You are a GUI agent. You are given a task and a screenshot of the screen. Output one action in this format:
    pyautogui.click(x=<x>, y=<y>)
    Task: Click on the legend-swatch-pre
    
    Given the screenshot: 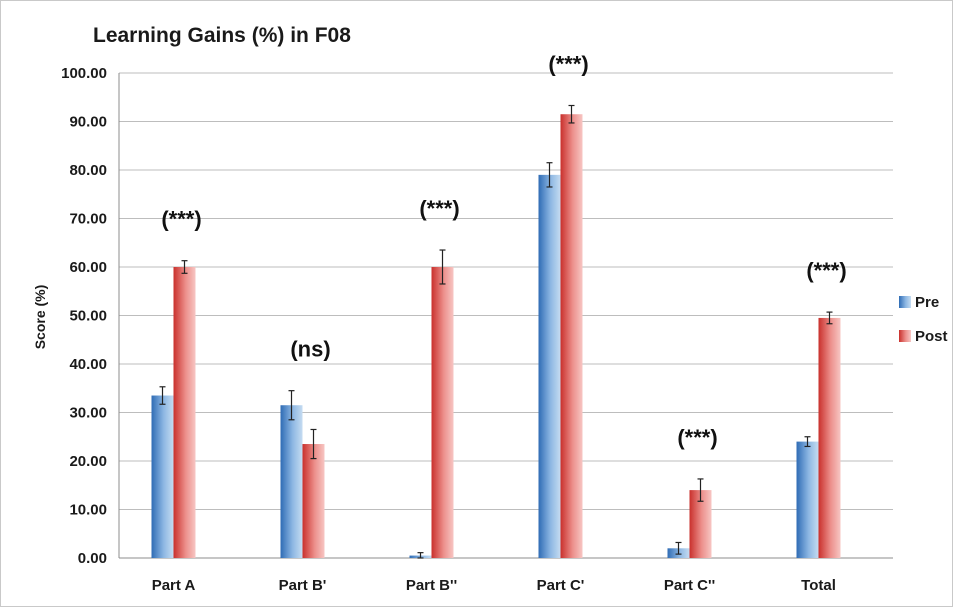 What is the action you would take?
    pyautogui.click(x=905, y=302)
    